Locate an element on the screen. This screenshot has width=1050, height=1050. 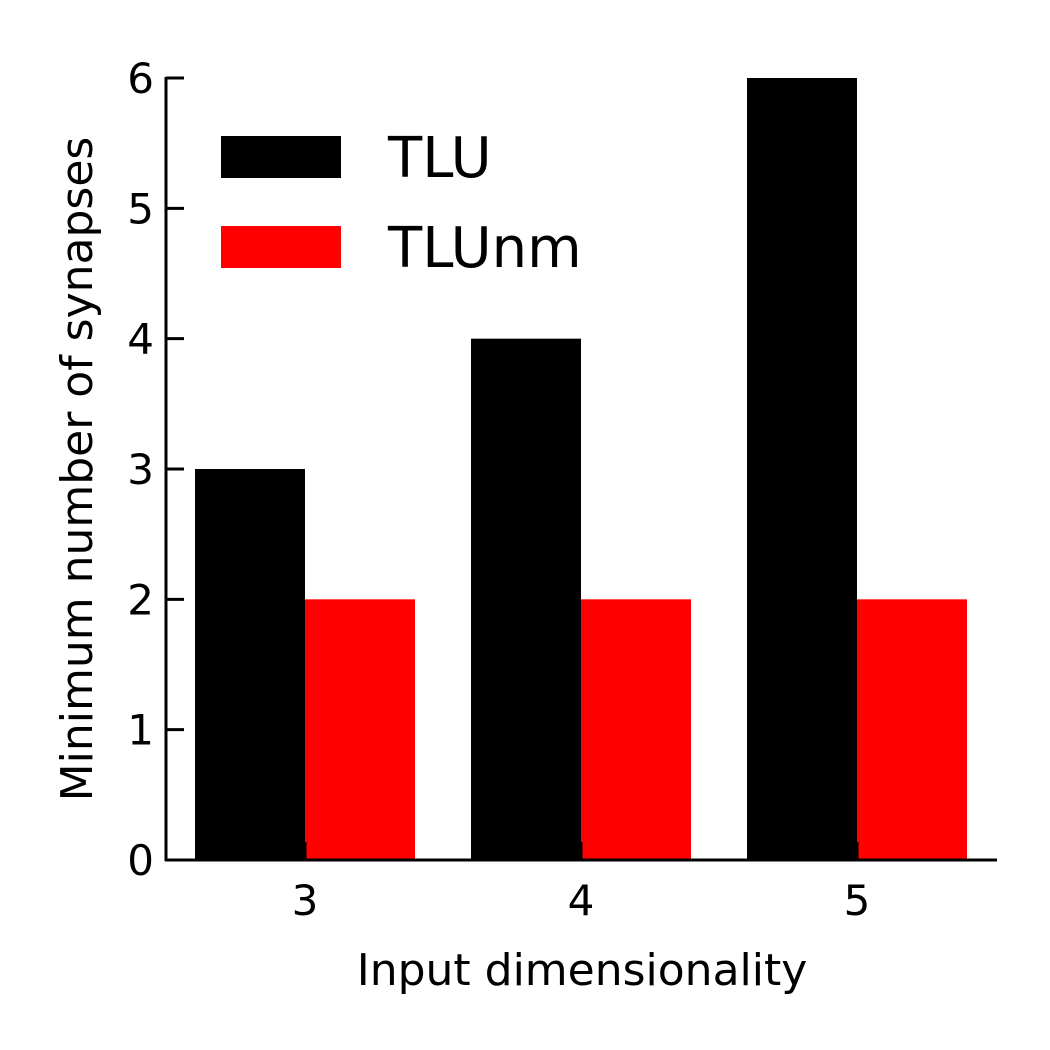
y-tick-label: 2 is located at coordinates (140, 599).